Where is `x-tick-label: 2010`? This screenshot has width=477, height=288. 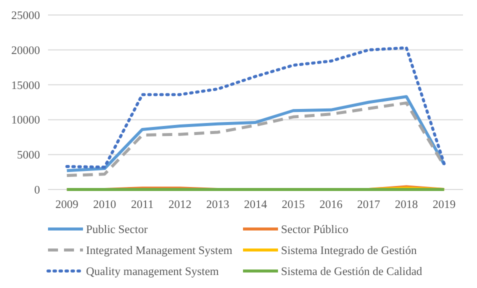 x-tick-label: 2010 is located at coordinates (104, 205).